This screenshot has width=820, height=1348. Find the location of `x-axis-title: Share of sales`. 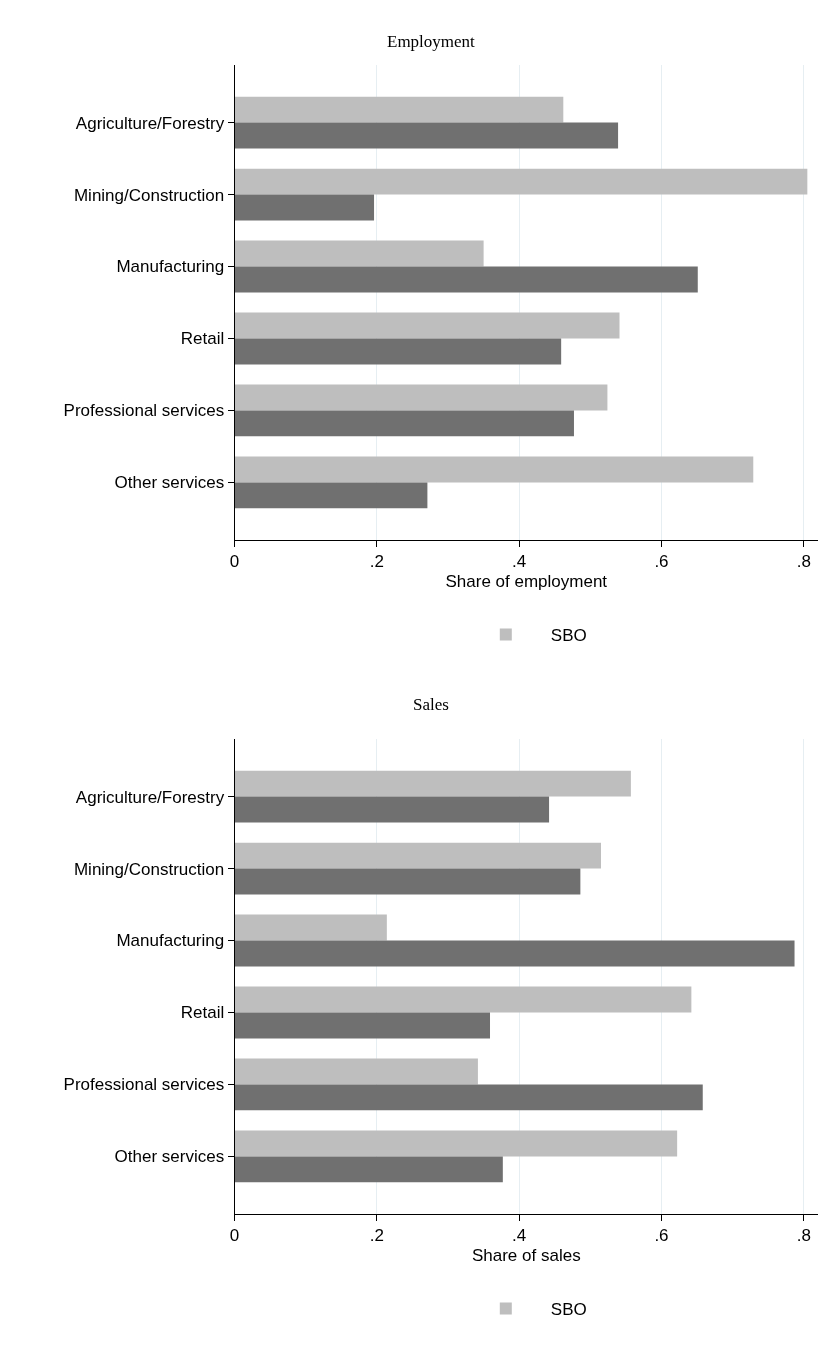

x-axis-title: Share of sales is located at coordinates (526, 1255).